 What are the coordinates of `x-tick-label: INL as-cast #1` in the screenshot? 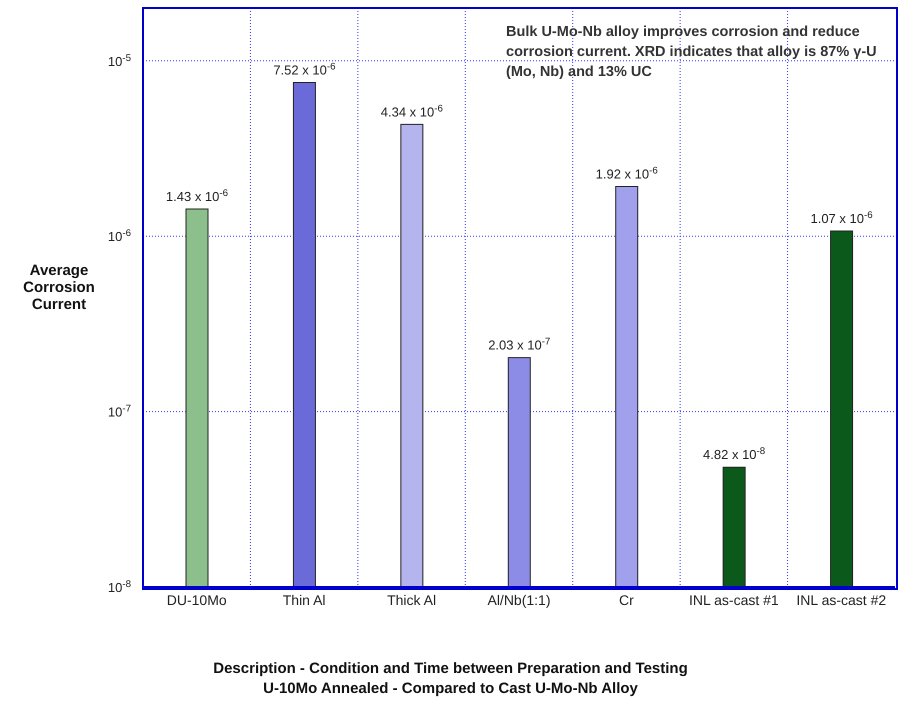 It's located at (733, 600).